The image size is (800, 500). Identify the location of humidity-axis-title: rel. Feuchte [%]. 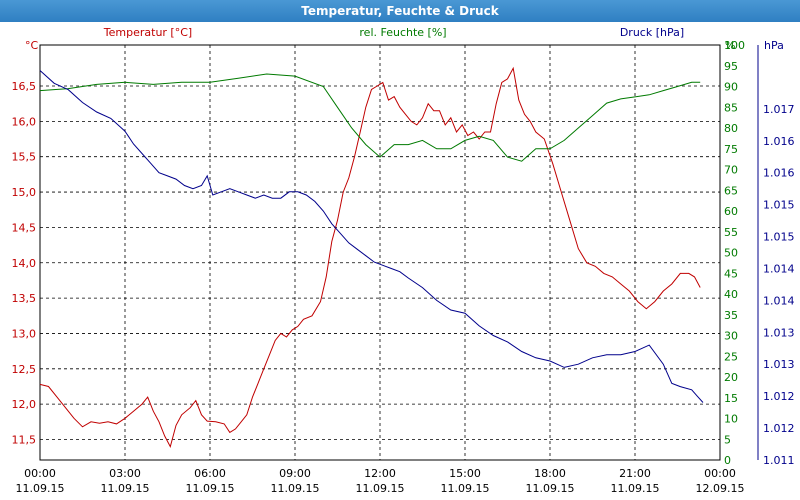
(402, 32).